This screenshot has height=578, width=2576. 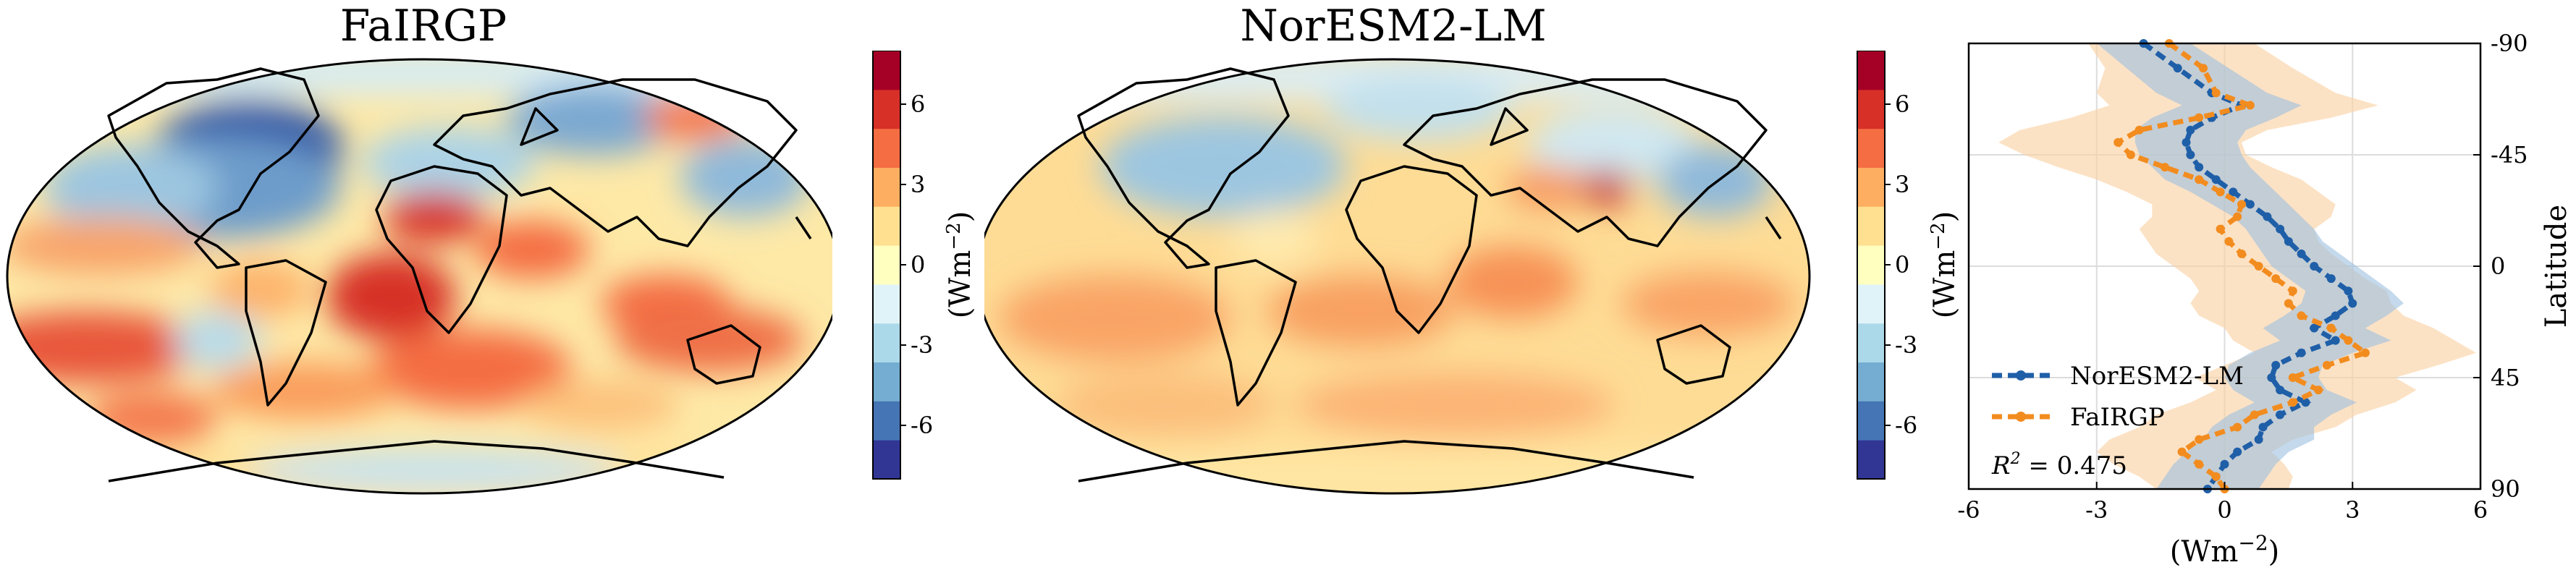 I want to click on profile-bands, so click(x=2237, y=266).